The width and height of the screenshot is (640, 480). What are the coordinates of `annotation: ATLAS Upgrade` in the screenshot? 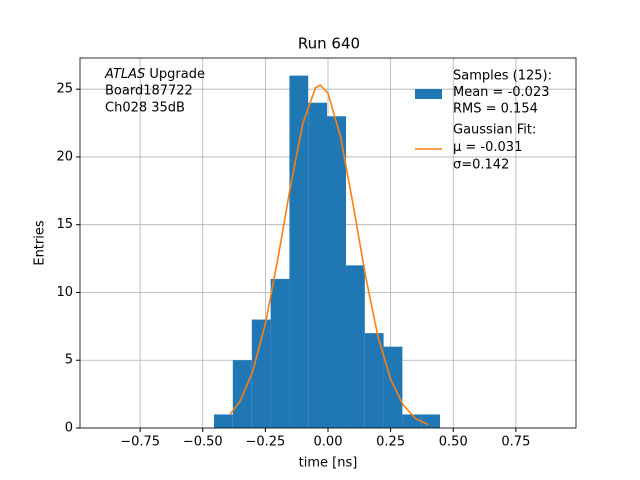 It's located at (154, 74).